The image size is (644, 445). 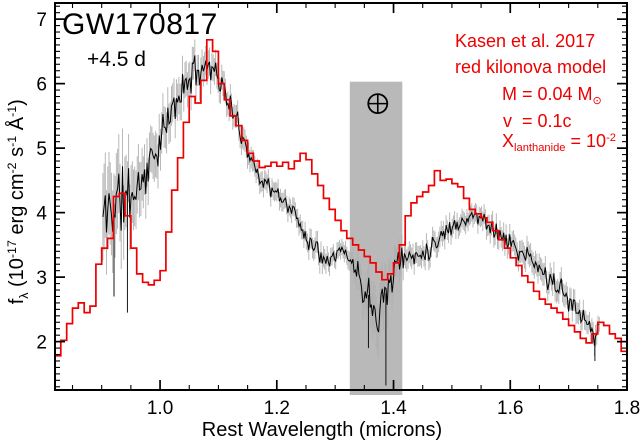 I want to click on legend-line: M = 0.04 M⊙, so click(x=552, y=96).